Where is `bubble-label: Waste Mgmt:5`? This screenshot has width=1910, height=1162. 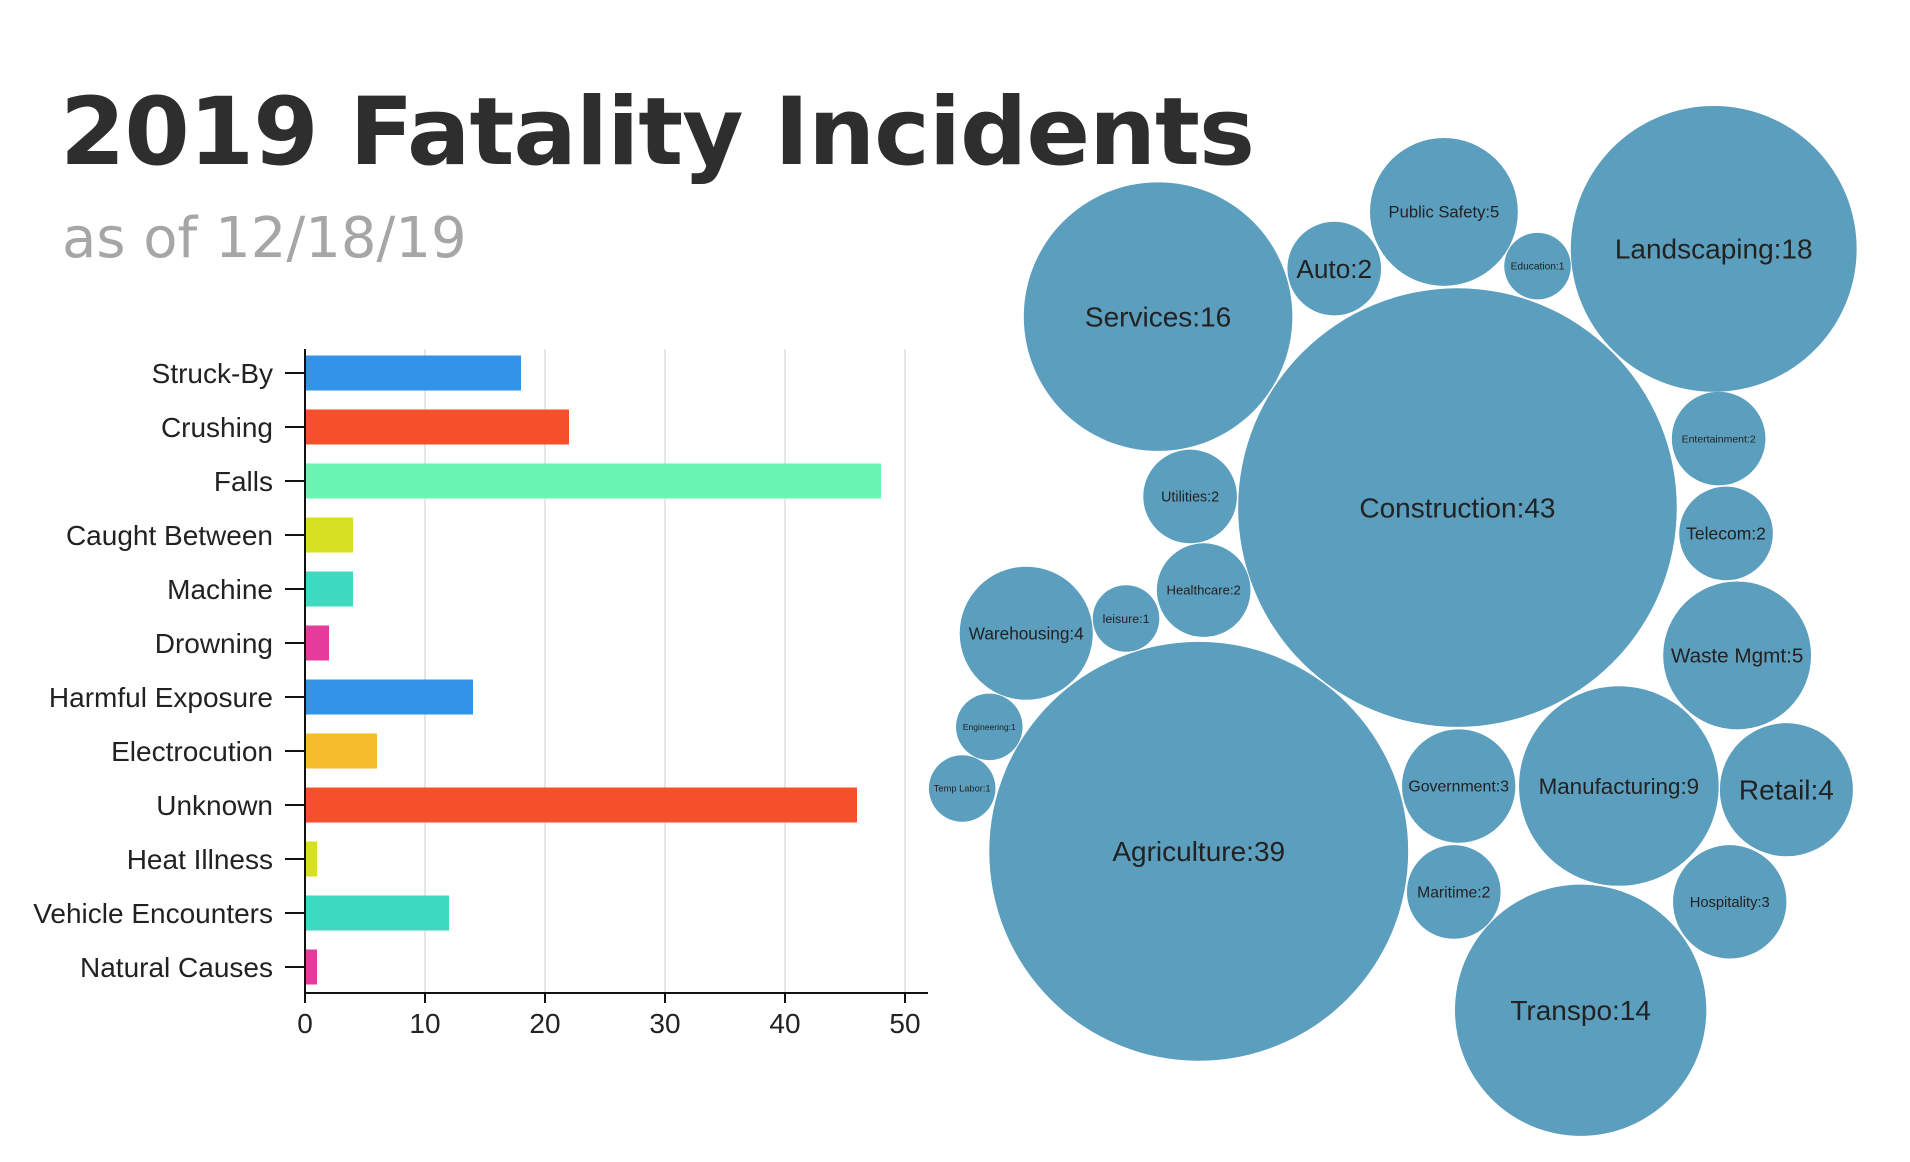 bubble-label: Waste Mgmt:5 is located at coordinates (1737, 656).